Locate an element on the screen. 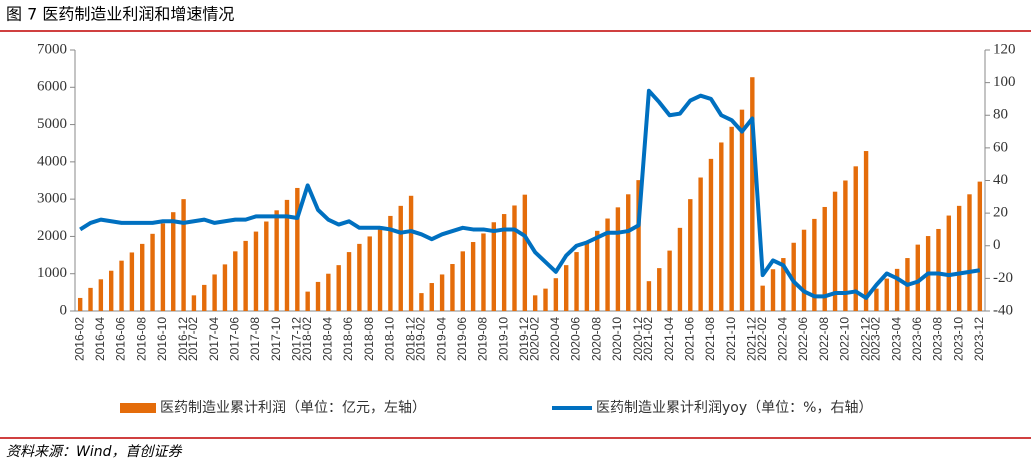  y2-tick-label: -40 is located at coordinates (1003, 310).